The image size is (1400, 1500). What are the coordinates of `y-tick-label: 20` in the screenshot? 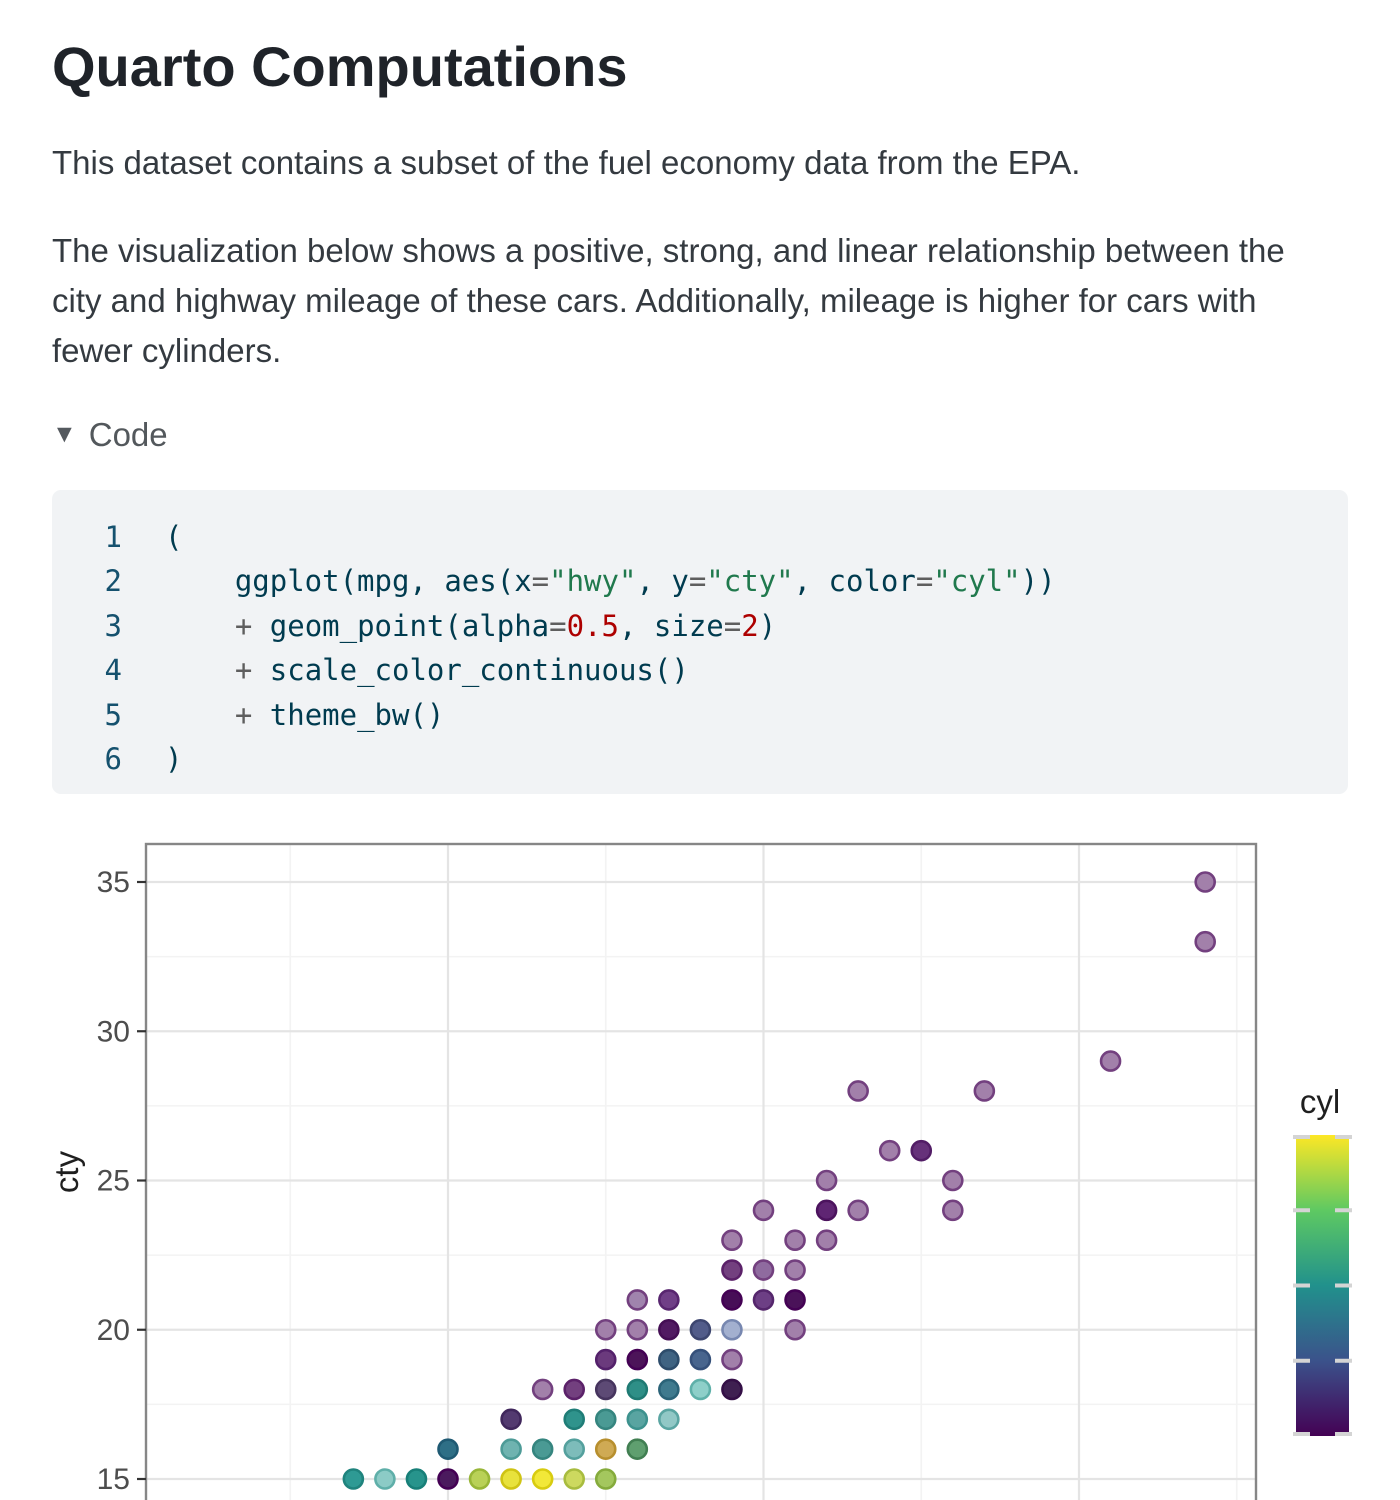 It's located at (113, 1330).